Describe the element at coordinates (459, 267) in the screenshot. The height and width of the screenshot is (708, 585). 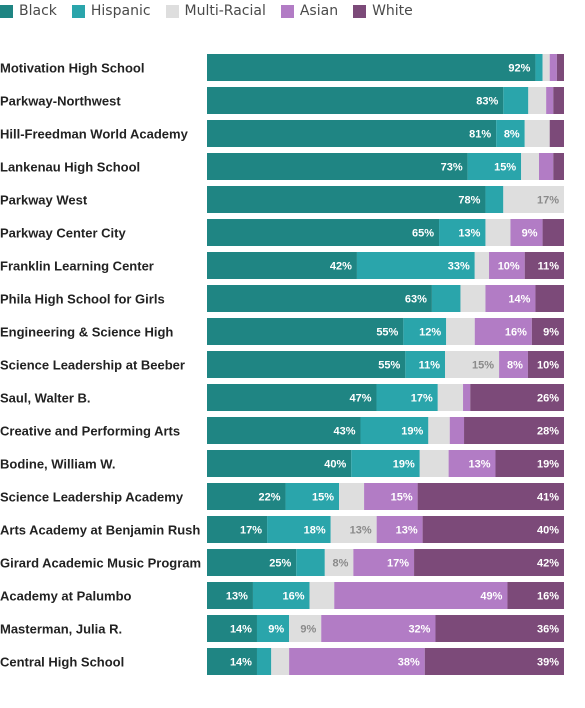
I see `data-label-hispanic: 33%` at that location.